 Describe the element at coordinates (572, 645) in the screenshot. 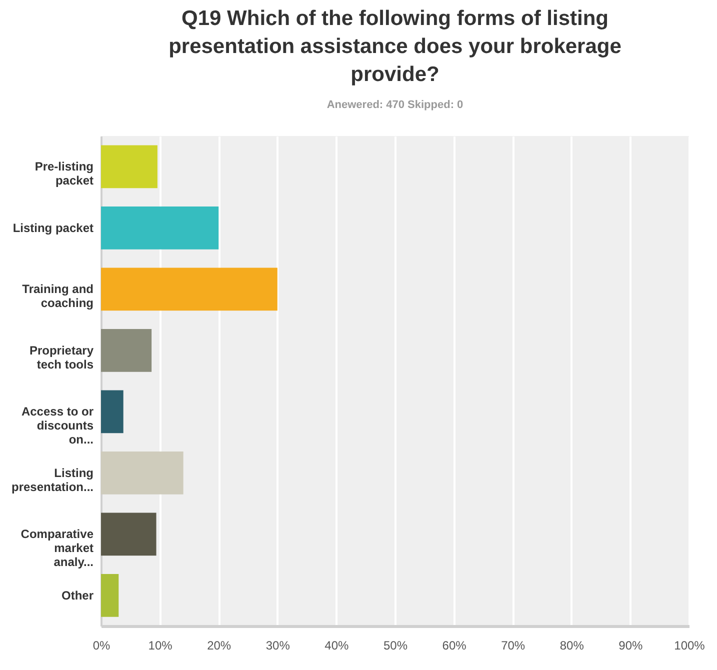

I see `x-tick-label: 80%` at that location.